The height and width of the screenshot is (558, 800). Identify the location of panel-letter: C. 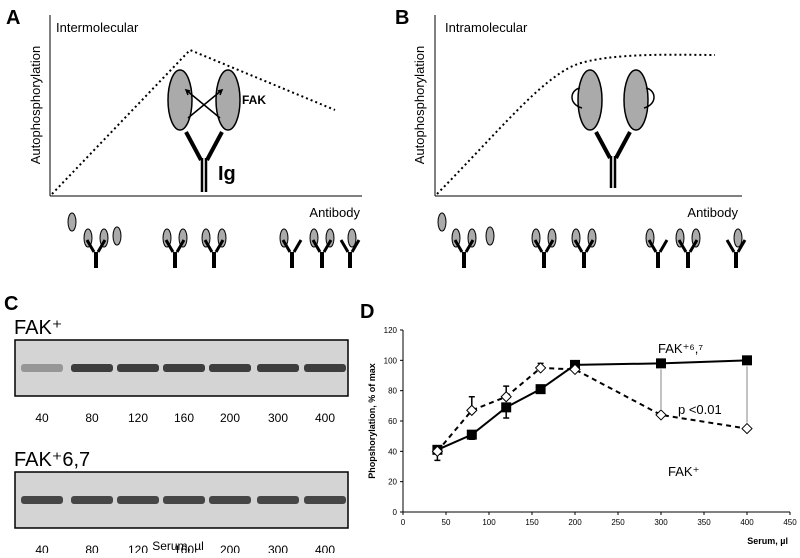
(11, 304).